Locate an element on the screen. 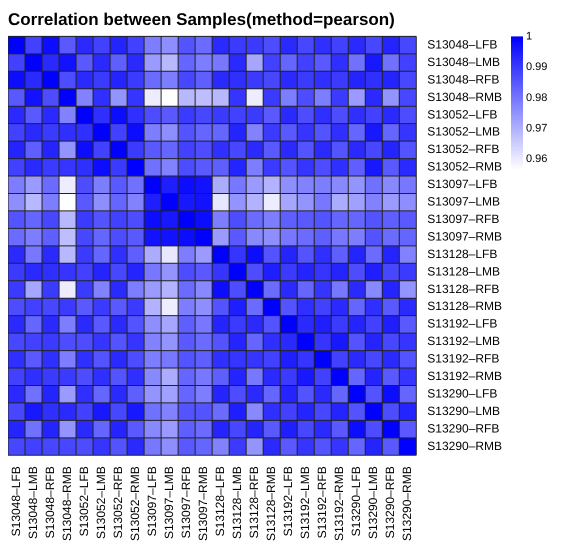 The width and height of the screenshot is (563, 552). color-bar-label: 0.96 is located at coordinates (537, 159).